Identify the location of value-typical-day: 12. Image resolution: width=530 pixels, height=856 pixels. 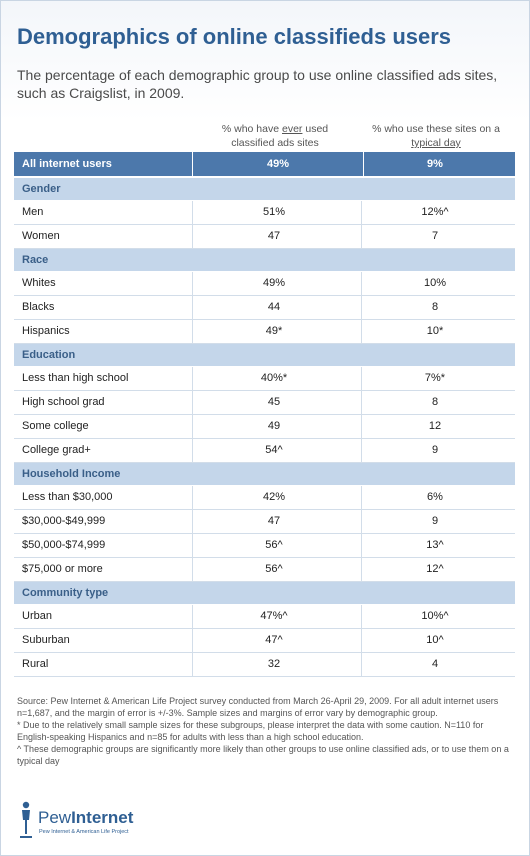
(435, 426).